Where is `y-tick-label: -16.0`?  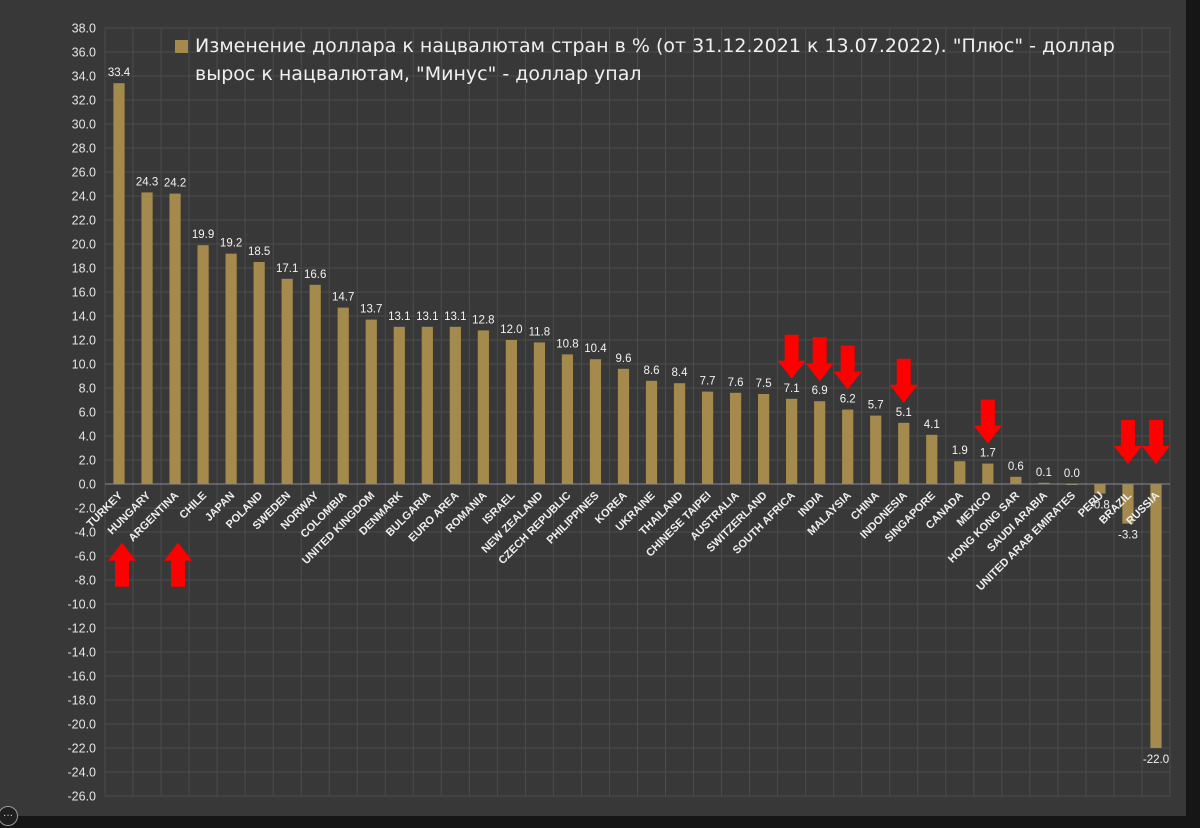 y-tick-label: -16.0 is located at coordinates (82, 677).